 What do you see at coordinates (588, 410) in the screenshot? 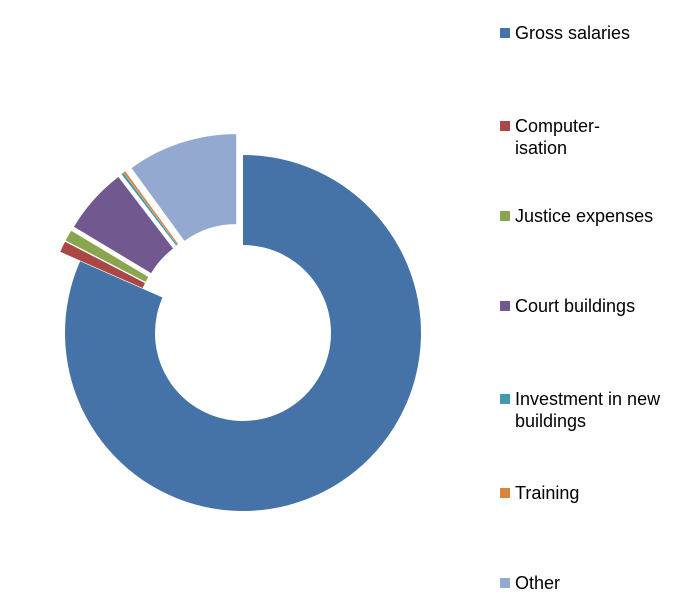
I see `legend-label: Investment in new buildings` at bounding box center [588, 410].